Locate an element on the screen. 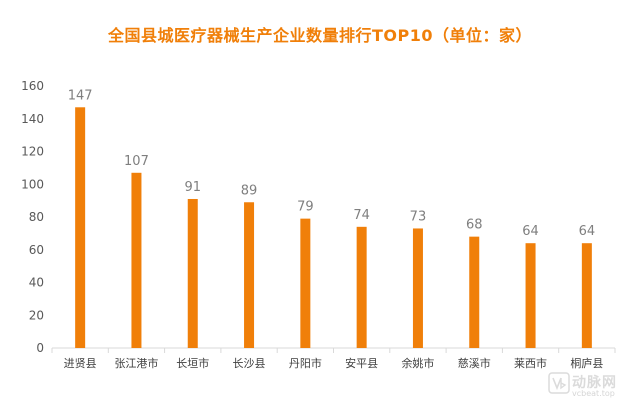 The height and width of the screenshot is (403, 640). data-label: 91 is located at coordinates (192, 187).